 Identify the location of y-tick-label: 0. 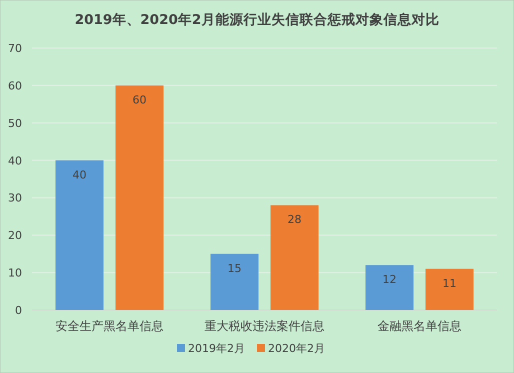
(18, 310).